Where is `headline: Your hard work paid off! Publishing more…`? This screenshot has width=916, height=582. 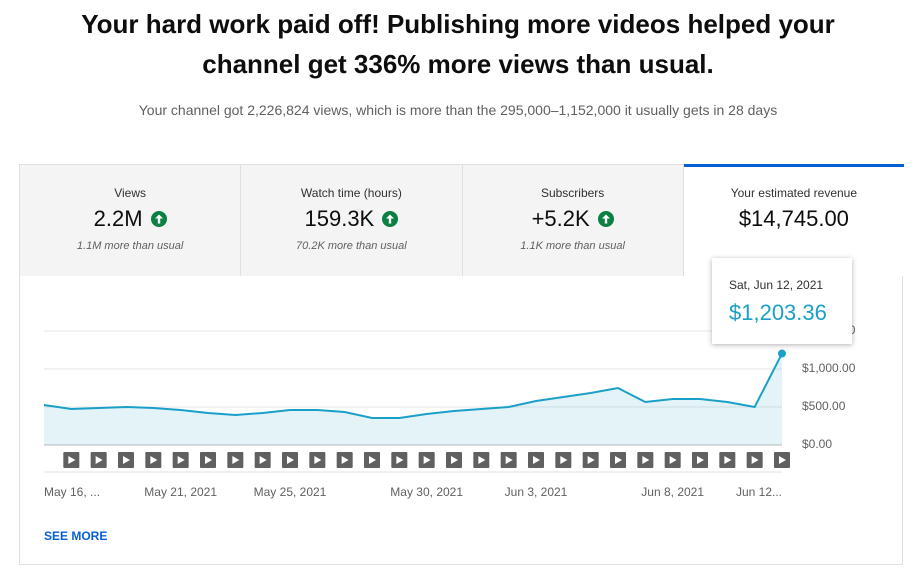 headline: Your hard work paid off! Publishing more… is located at coordinates (458, 44).